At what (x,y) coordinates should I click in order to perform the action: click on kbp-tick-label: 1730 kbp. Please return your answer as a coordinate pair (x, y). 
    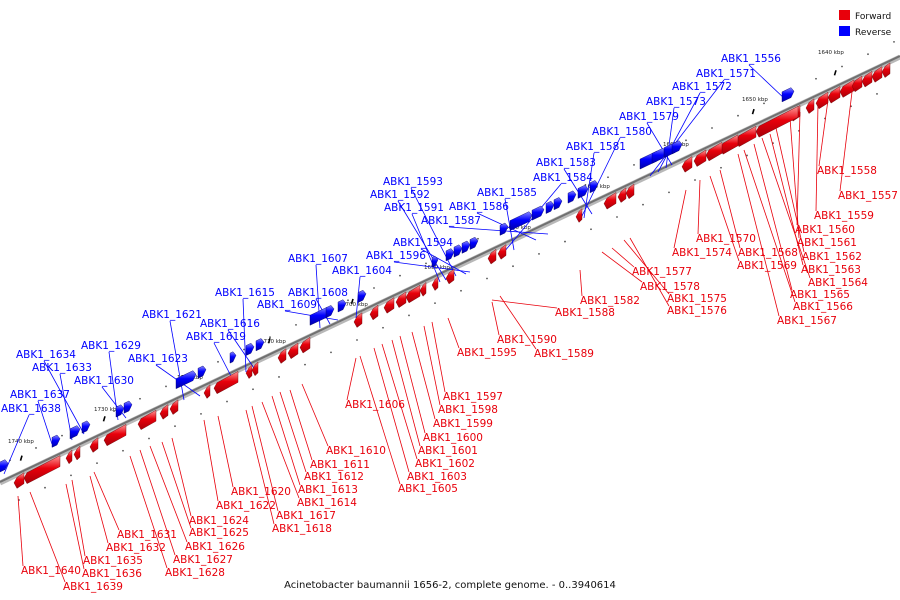
    Looking at the image, I should click on (107, 410).